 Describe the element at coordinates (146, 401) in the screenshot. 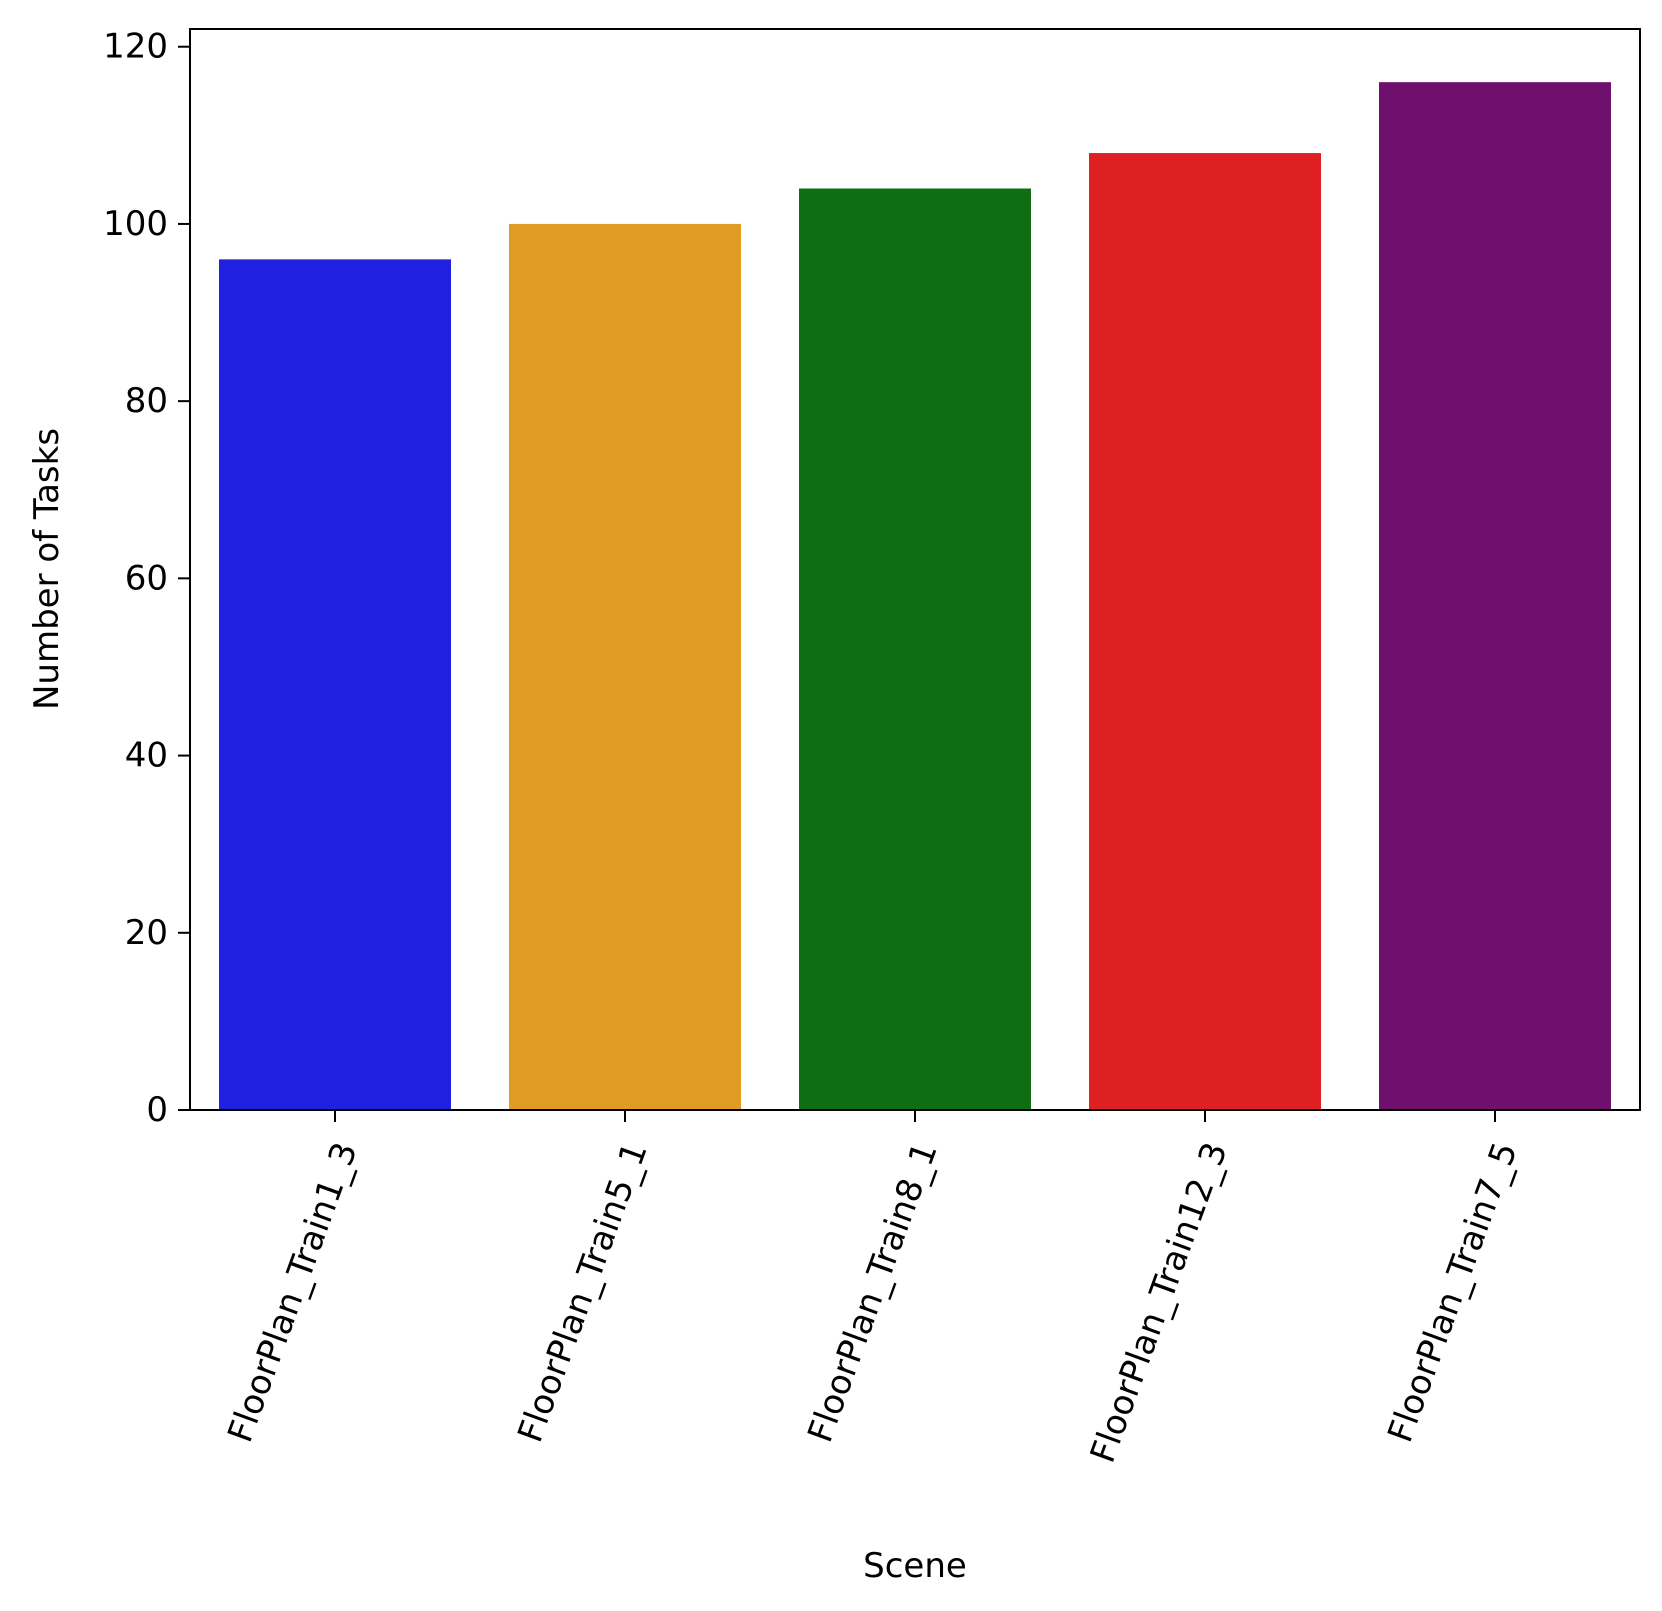

I see `y-tick-label: 80` at that location.